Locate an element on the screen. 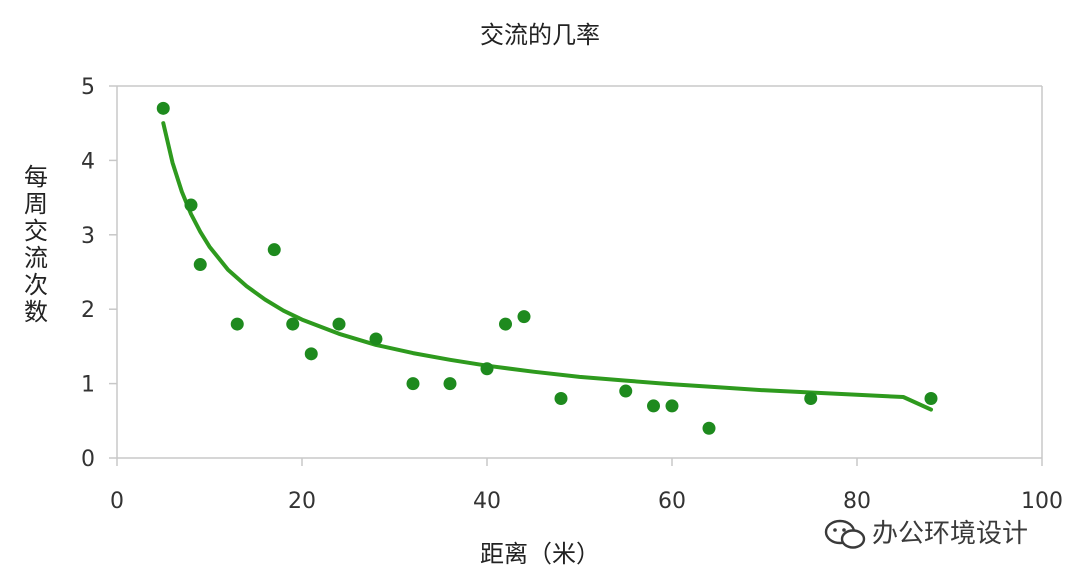 The width and height of the screenshot is (1080, 580). x-tick-label: 60 is located at coordinates (672, 501).